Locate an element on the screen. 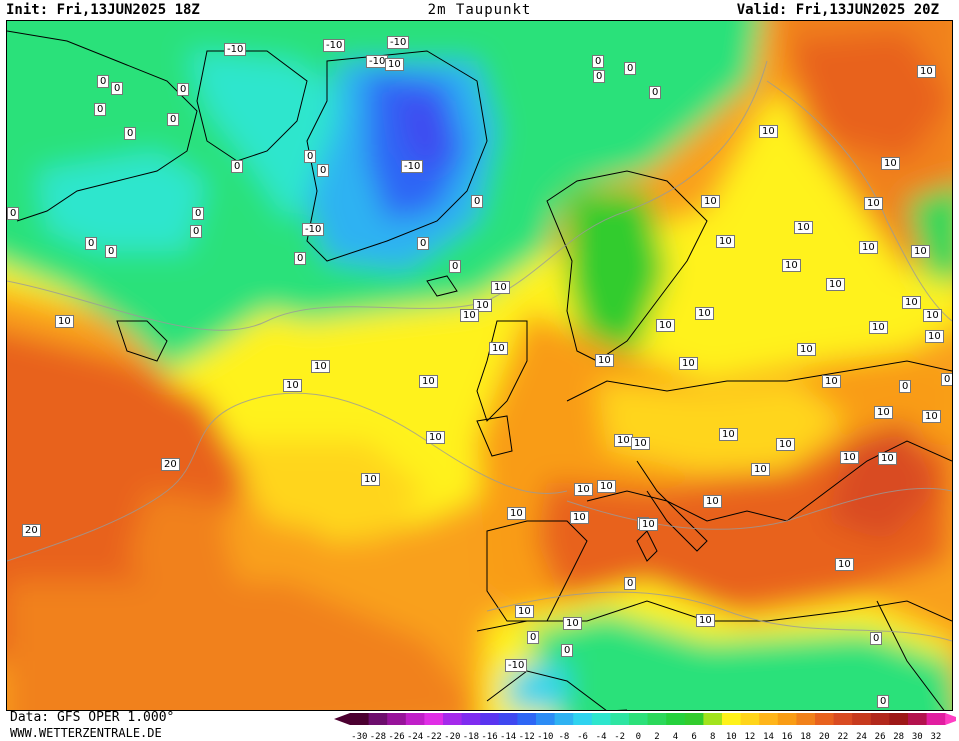  valid-time-label: Valid: Fri,13JUN2025 20Z is located at coordinates (837, 10).